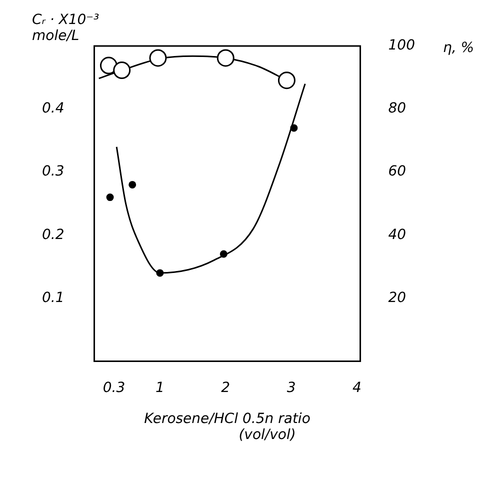 This screenshot has width=495, height=481. Describe the element at coordinates (397, 108) in the screenshot. I see `y2-tick-label: 80` at that location.